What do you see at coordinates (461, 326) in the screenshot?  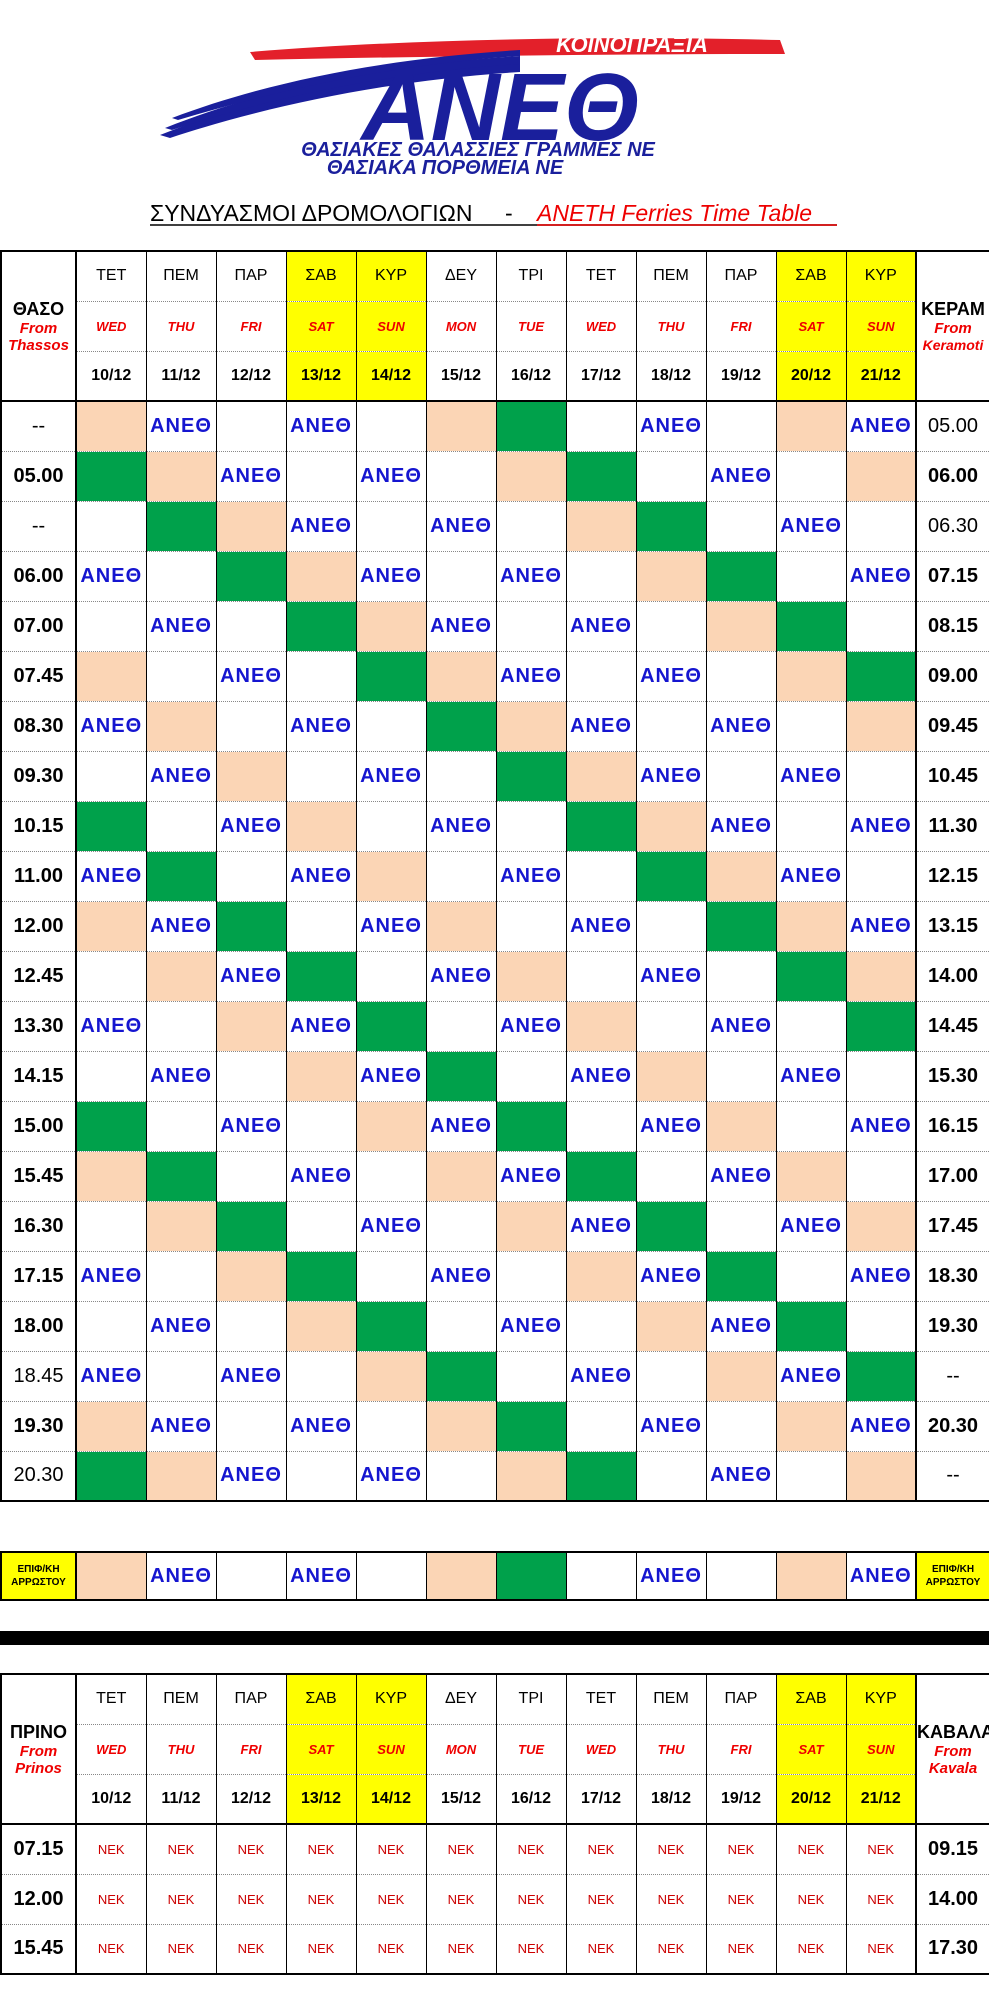 I see `day-header-en: MON` at bounding box center [461, 326].